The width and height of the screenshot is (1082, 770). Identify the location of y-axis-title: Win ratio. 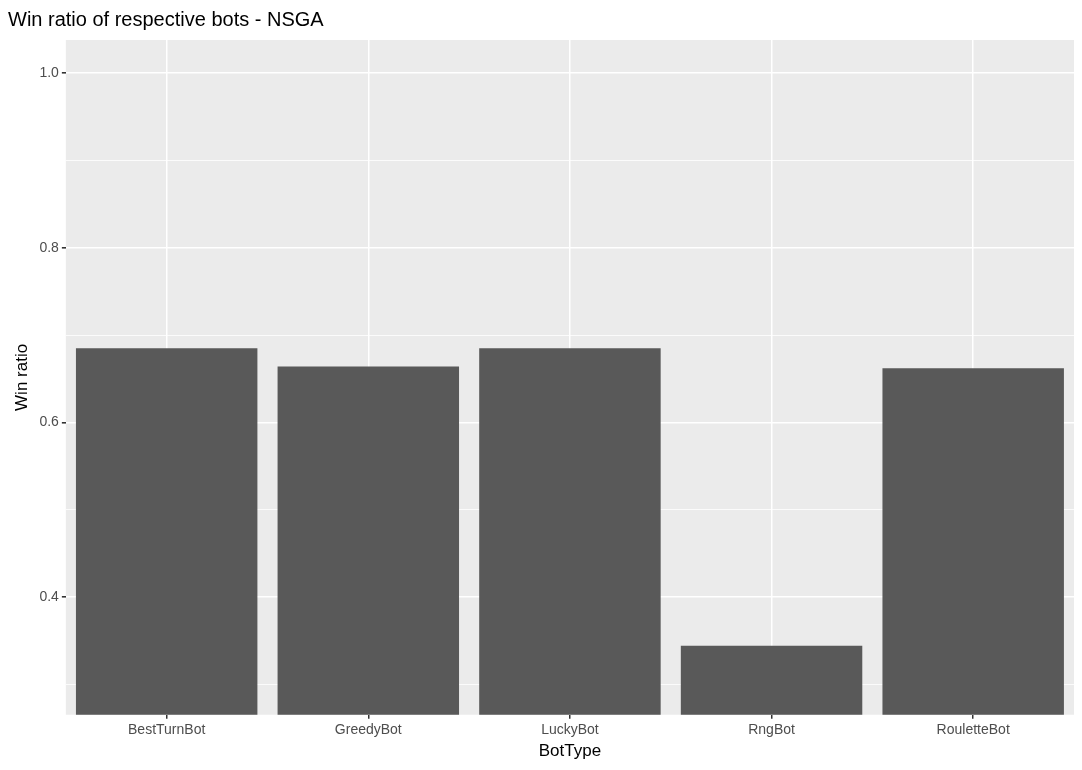
(21, 377).